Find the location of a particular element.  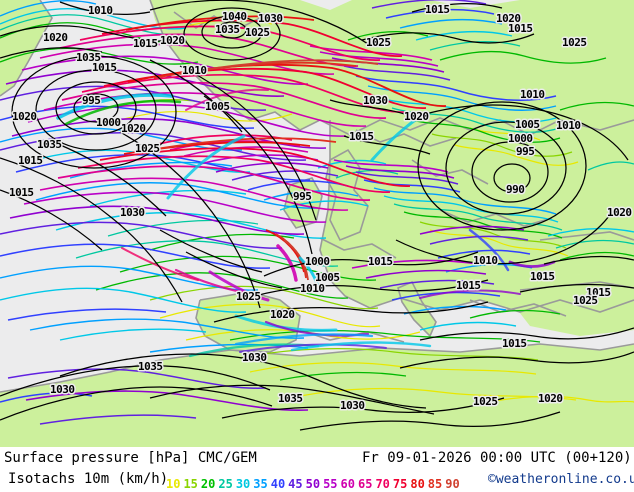

legend-value-90: 90 is located at coordinates (452, 484).